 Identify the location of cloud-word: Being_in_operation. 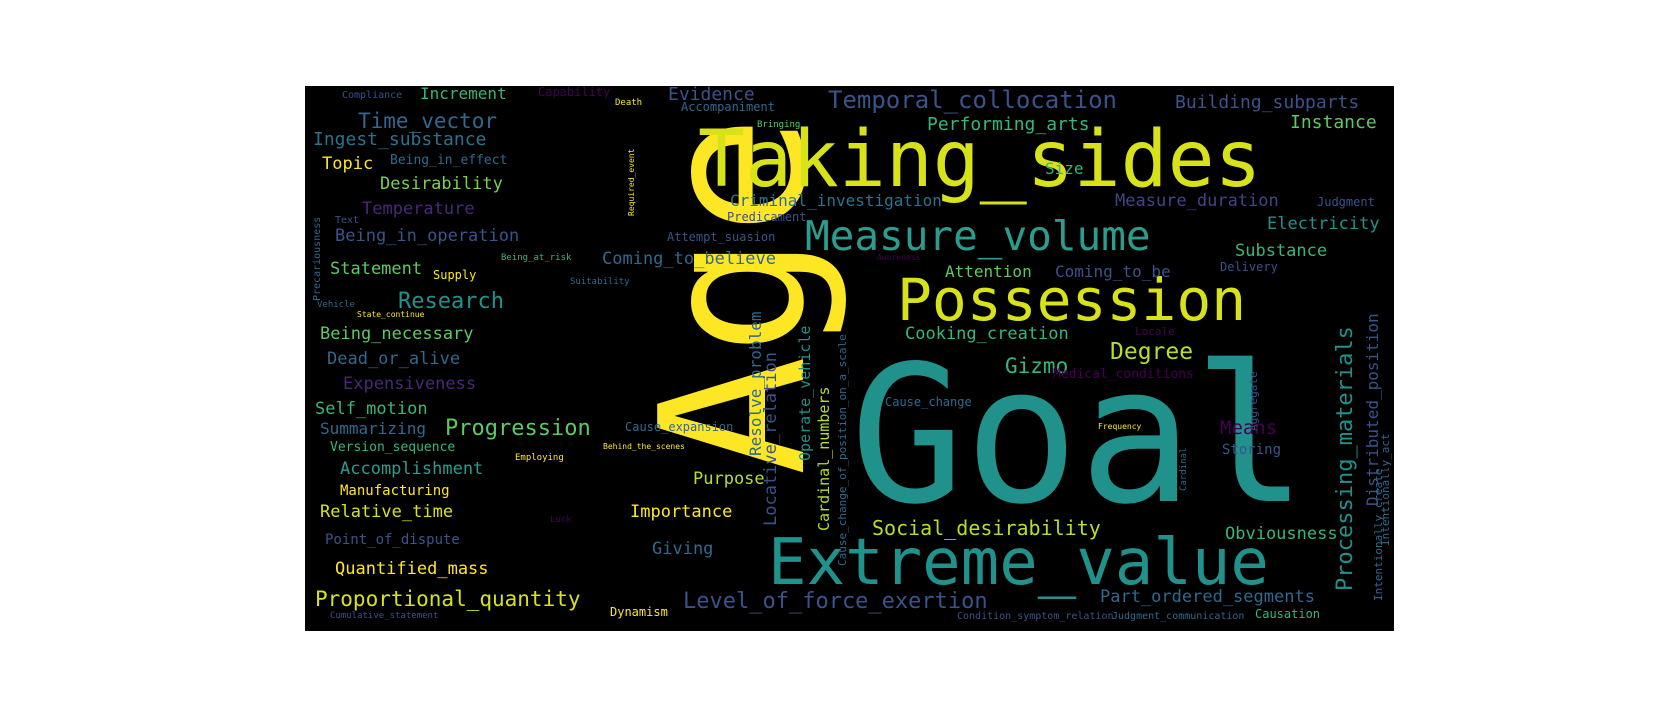
(427, 236).